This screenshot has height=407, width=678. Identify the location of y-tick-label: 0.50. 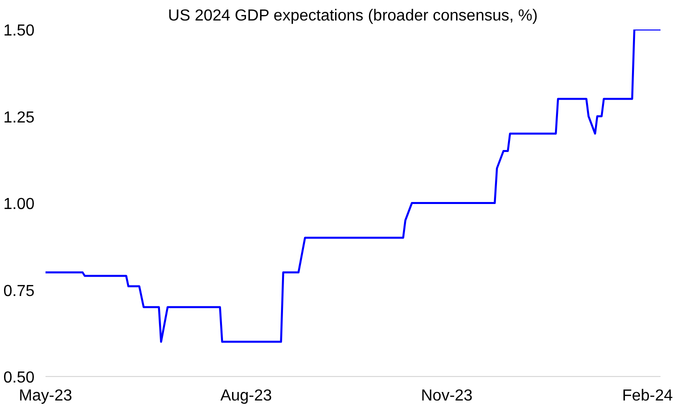
(19, 378).